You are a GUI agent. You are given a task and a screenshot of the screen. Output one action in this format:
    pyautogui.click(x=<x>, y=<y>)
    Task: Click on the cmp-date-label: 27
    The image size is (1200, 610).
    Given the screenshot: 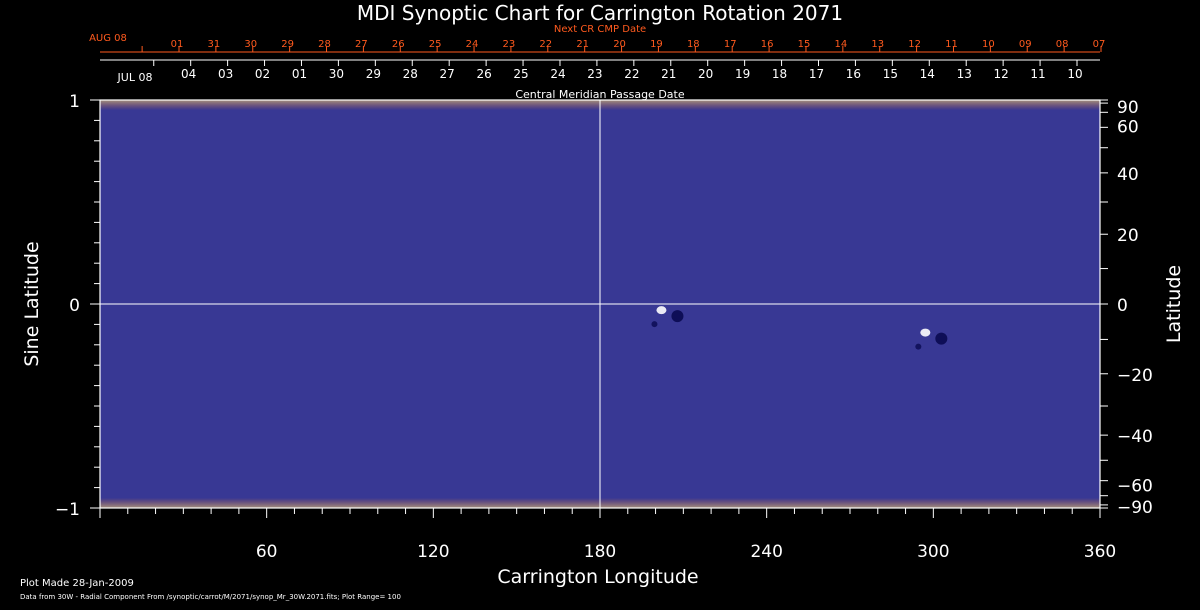 What is the action you would take?
    pyautogui.click(x=447, y=74)
    